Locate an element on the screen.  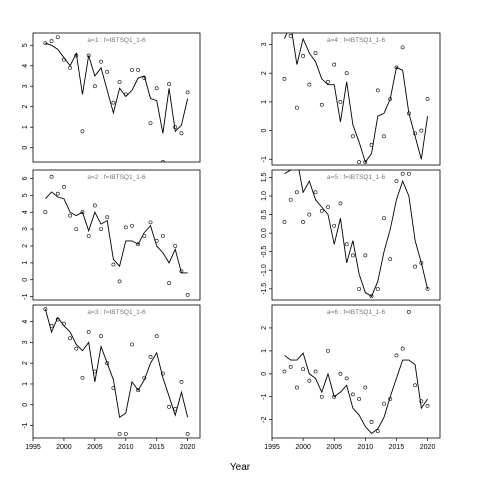
y-tick-label: -2 is located at coordinates (264, 419).